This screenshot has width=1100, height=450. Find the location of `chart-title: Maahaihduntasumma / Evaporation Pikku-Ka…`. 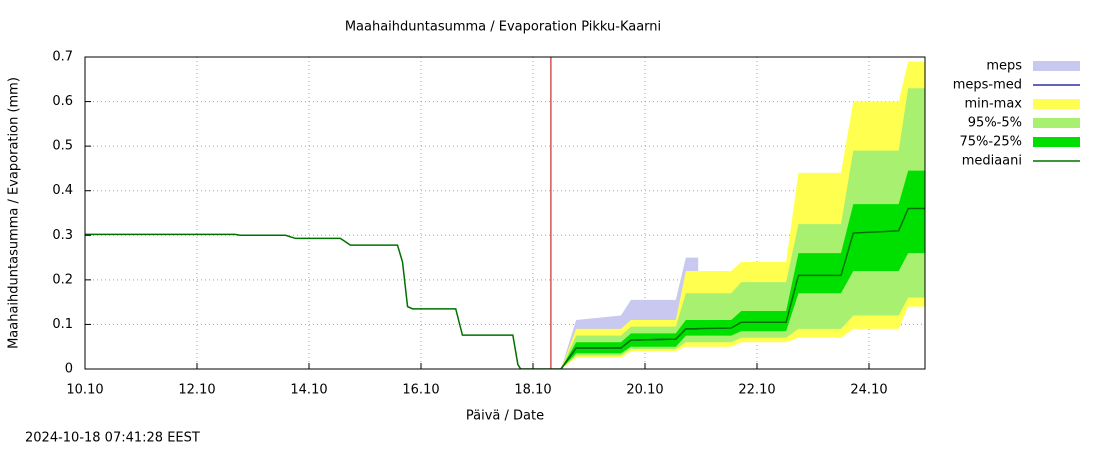

chart-title: Maahaihduntasumma / Evaporation Pikku-Ka… is located at coordinates (503, 27).